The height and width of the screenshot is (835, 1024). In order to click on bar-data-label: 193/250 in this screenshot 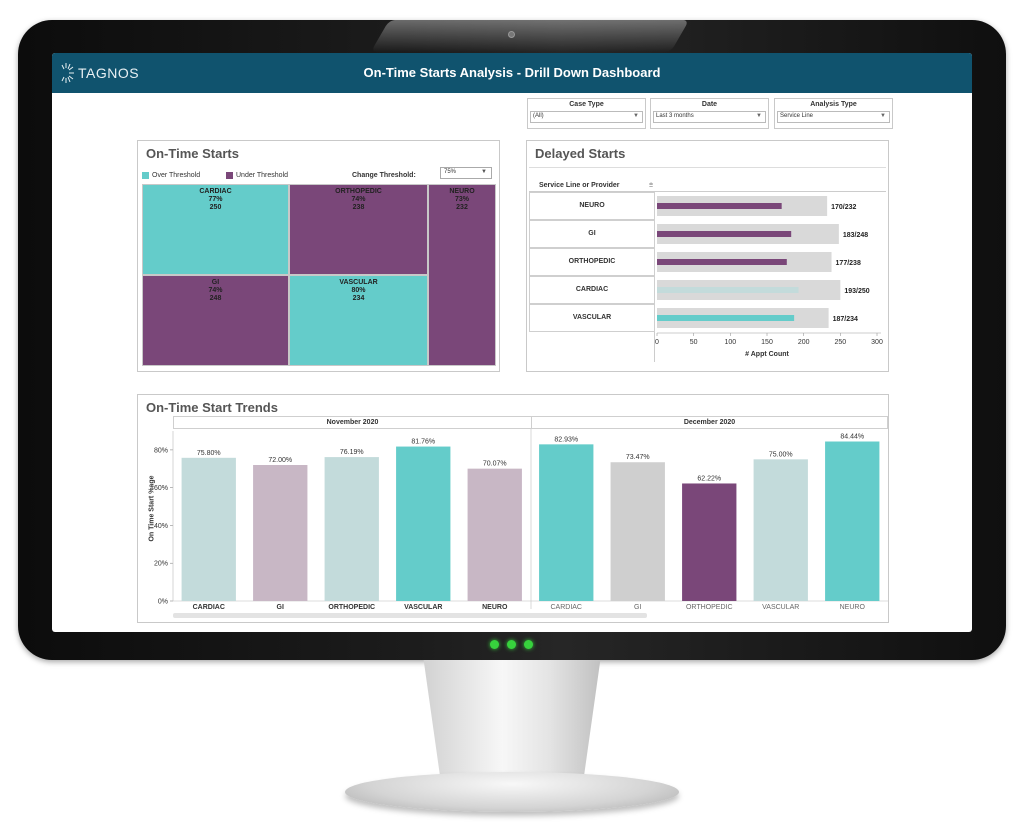, I will do `click(856, 291)`.